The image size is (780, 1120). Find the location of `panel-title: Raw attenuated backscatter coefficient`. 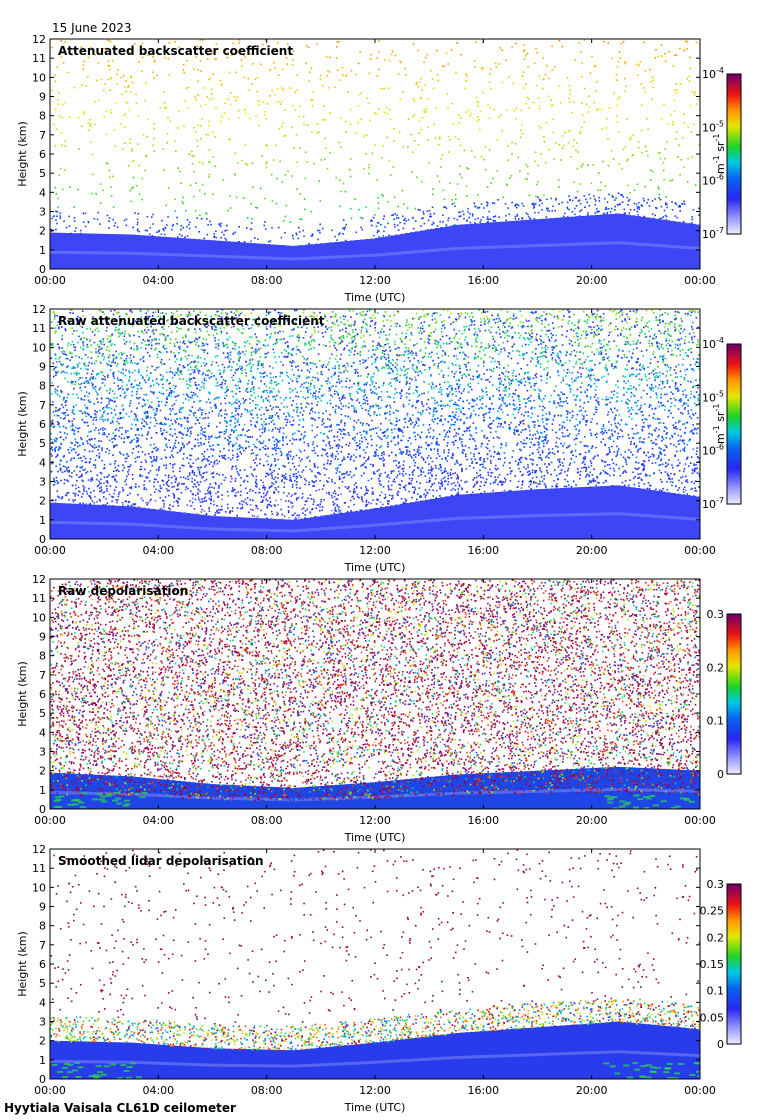

panel-title: Raw attenuated backscatter coefficient is located at coordinates (191, 321).